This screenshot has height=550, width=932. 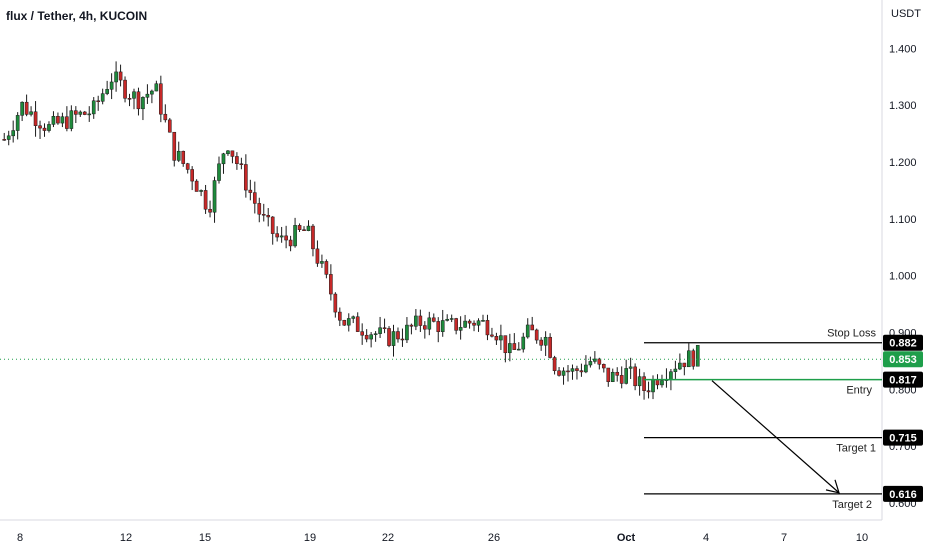 I want to click on price-label-0: 0.882, so click(x=903, y=342).